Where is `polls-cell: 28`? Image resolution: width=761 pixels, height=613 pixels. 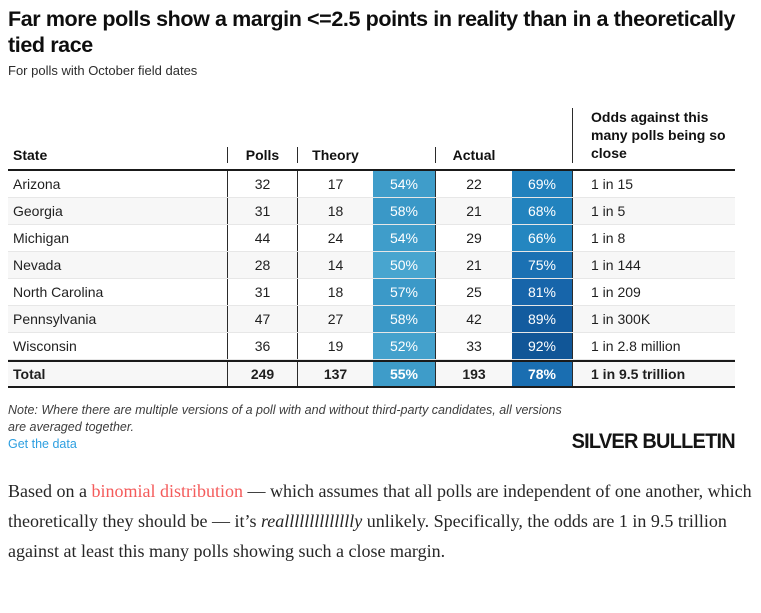 polls-cell: 28 is located at coordinates (262, 264).